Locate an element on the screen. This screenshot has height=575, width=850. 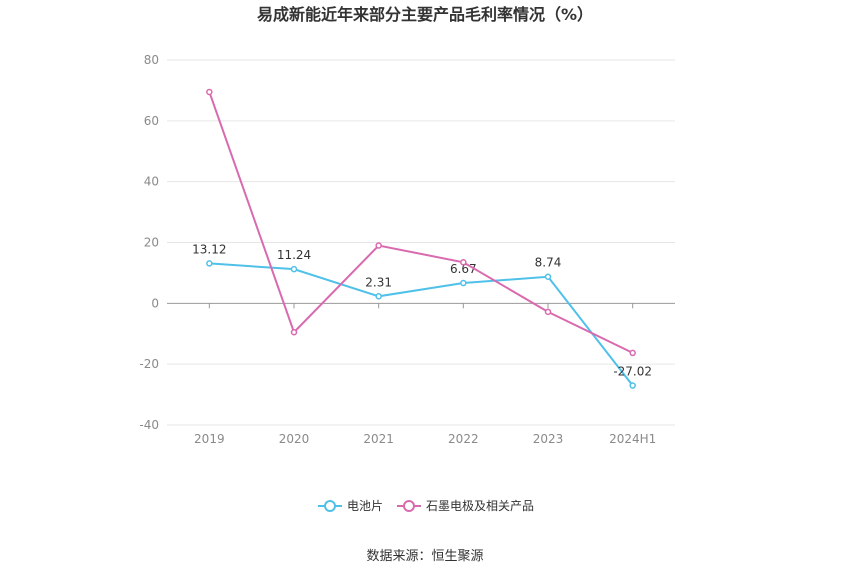
y-tick-label: 20 is located at coordinates (151, 243).